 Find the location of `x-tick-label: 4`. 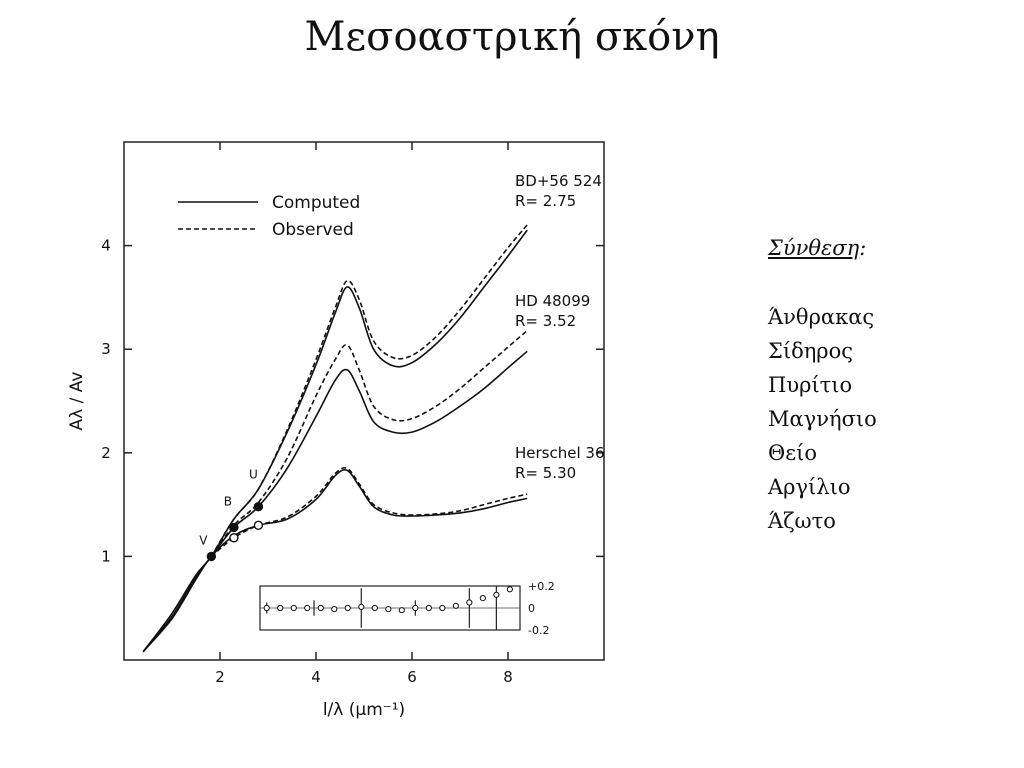

x-tick-label: 4 is located at coordinates (316, 677).